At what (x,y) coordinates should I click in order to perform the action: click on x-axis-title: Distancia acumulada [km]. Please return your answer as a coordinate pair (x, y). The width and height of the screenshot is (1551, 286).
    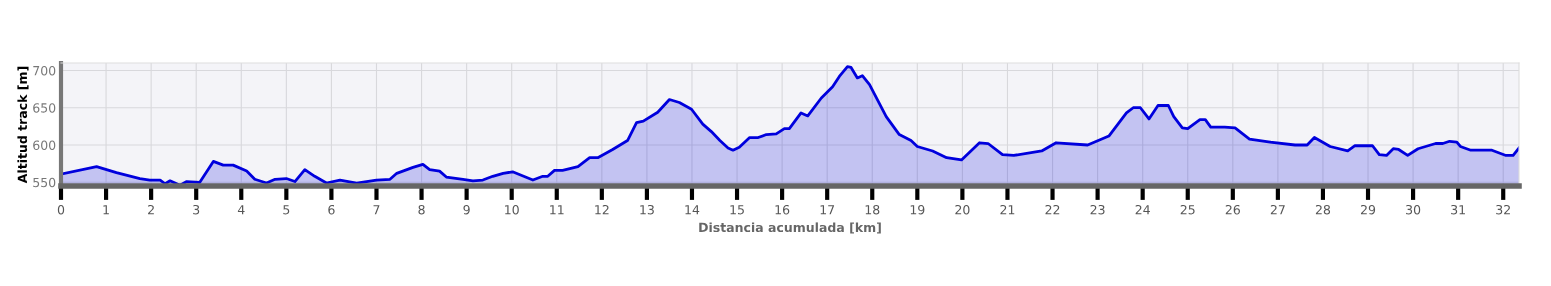
    Looking at the image, I should click on (790, 228).